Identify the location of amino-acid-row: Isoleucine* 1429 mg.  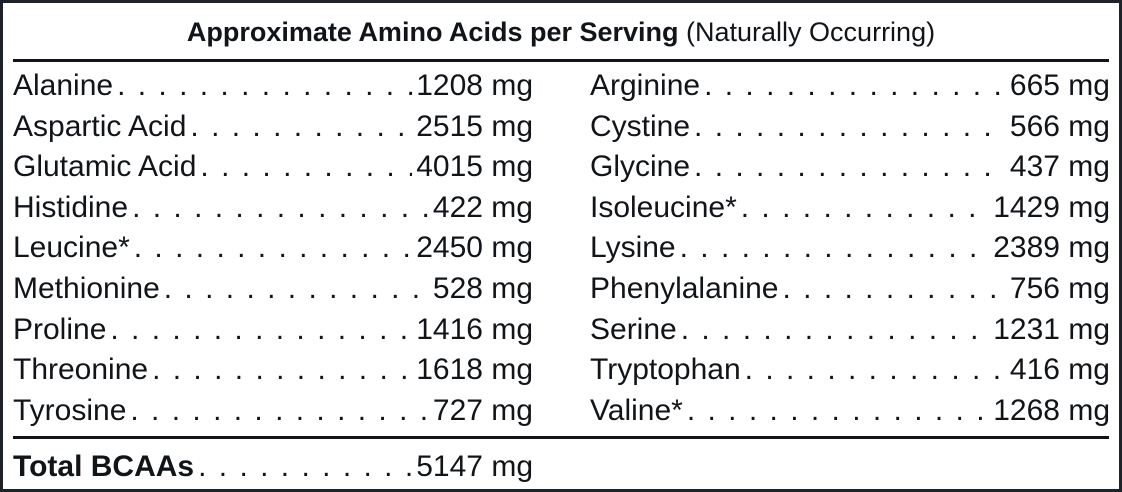
(850, 208).